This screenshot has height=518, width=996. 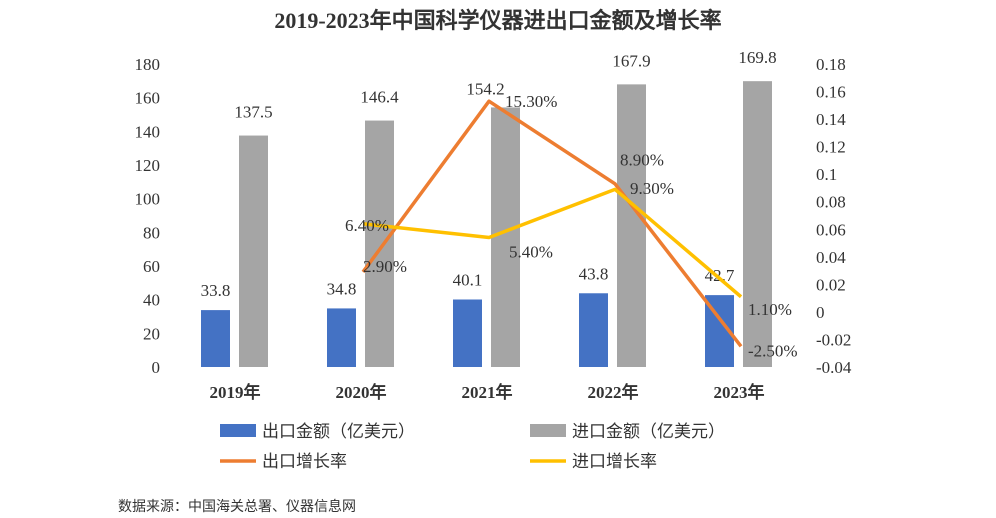 What do you see at coordinates (151, 333) in the screenshot?
I see `y-tick-label: 20` at bounding box center [151, 333].